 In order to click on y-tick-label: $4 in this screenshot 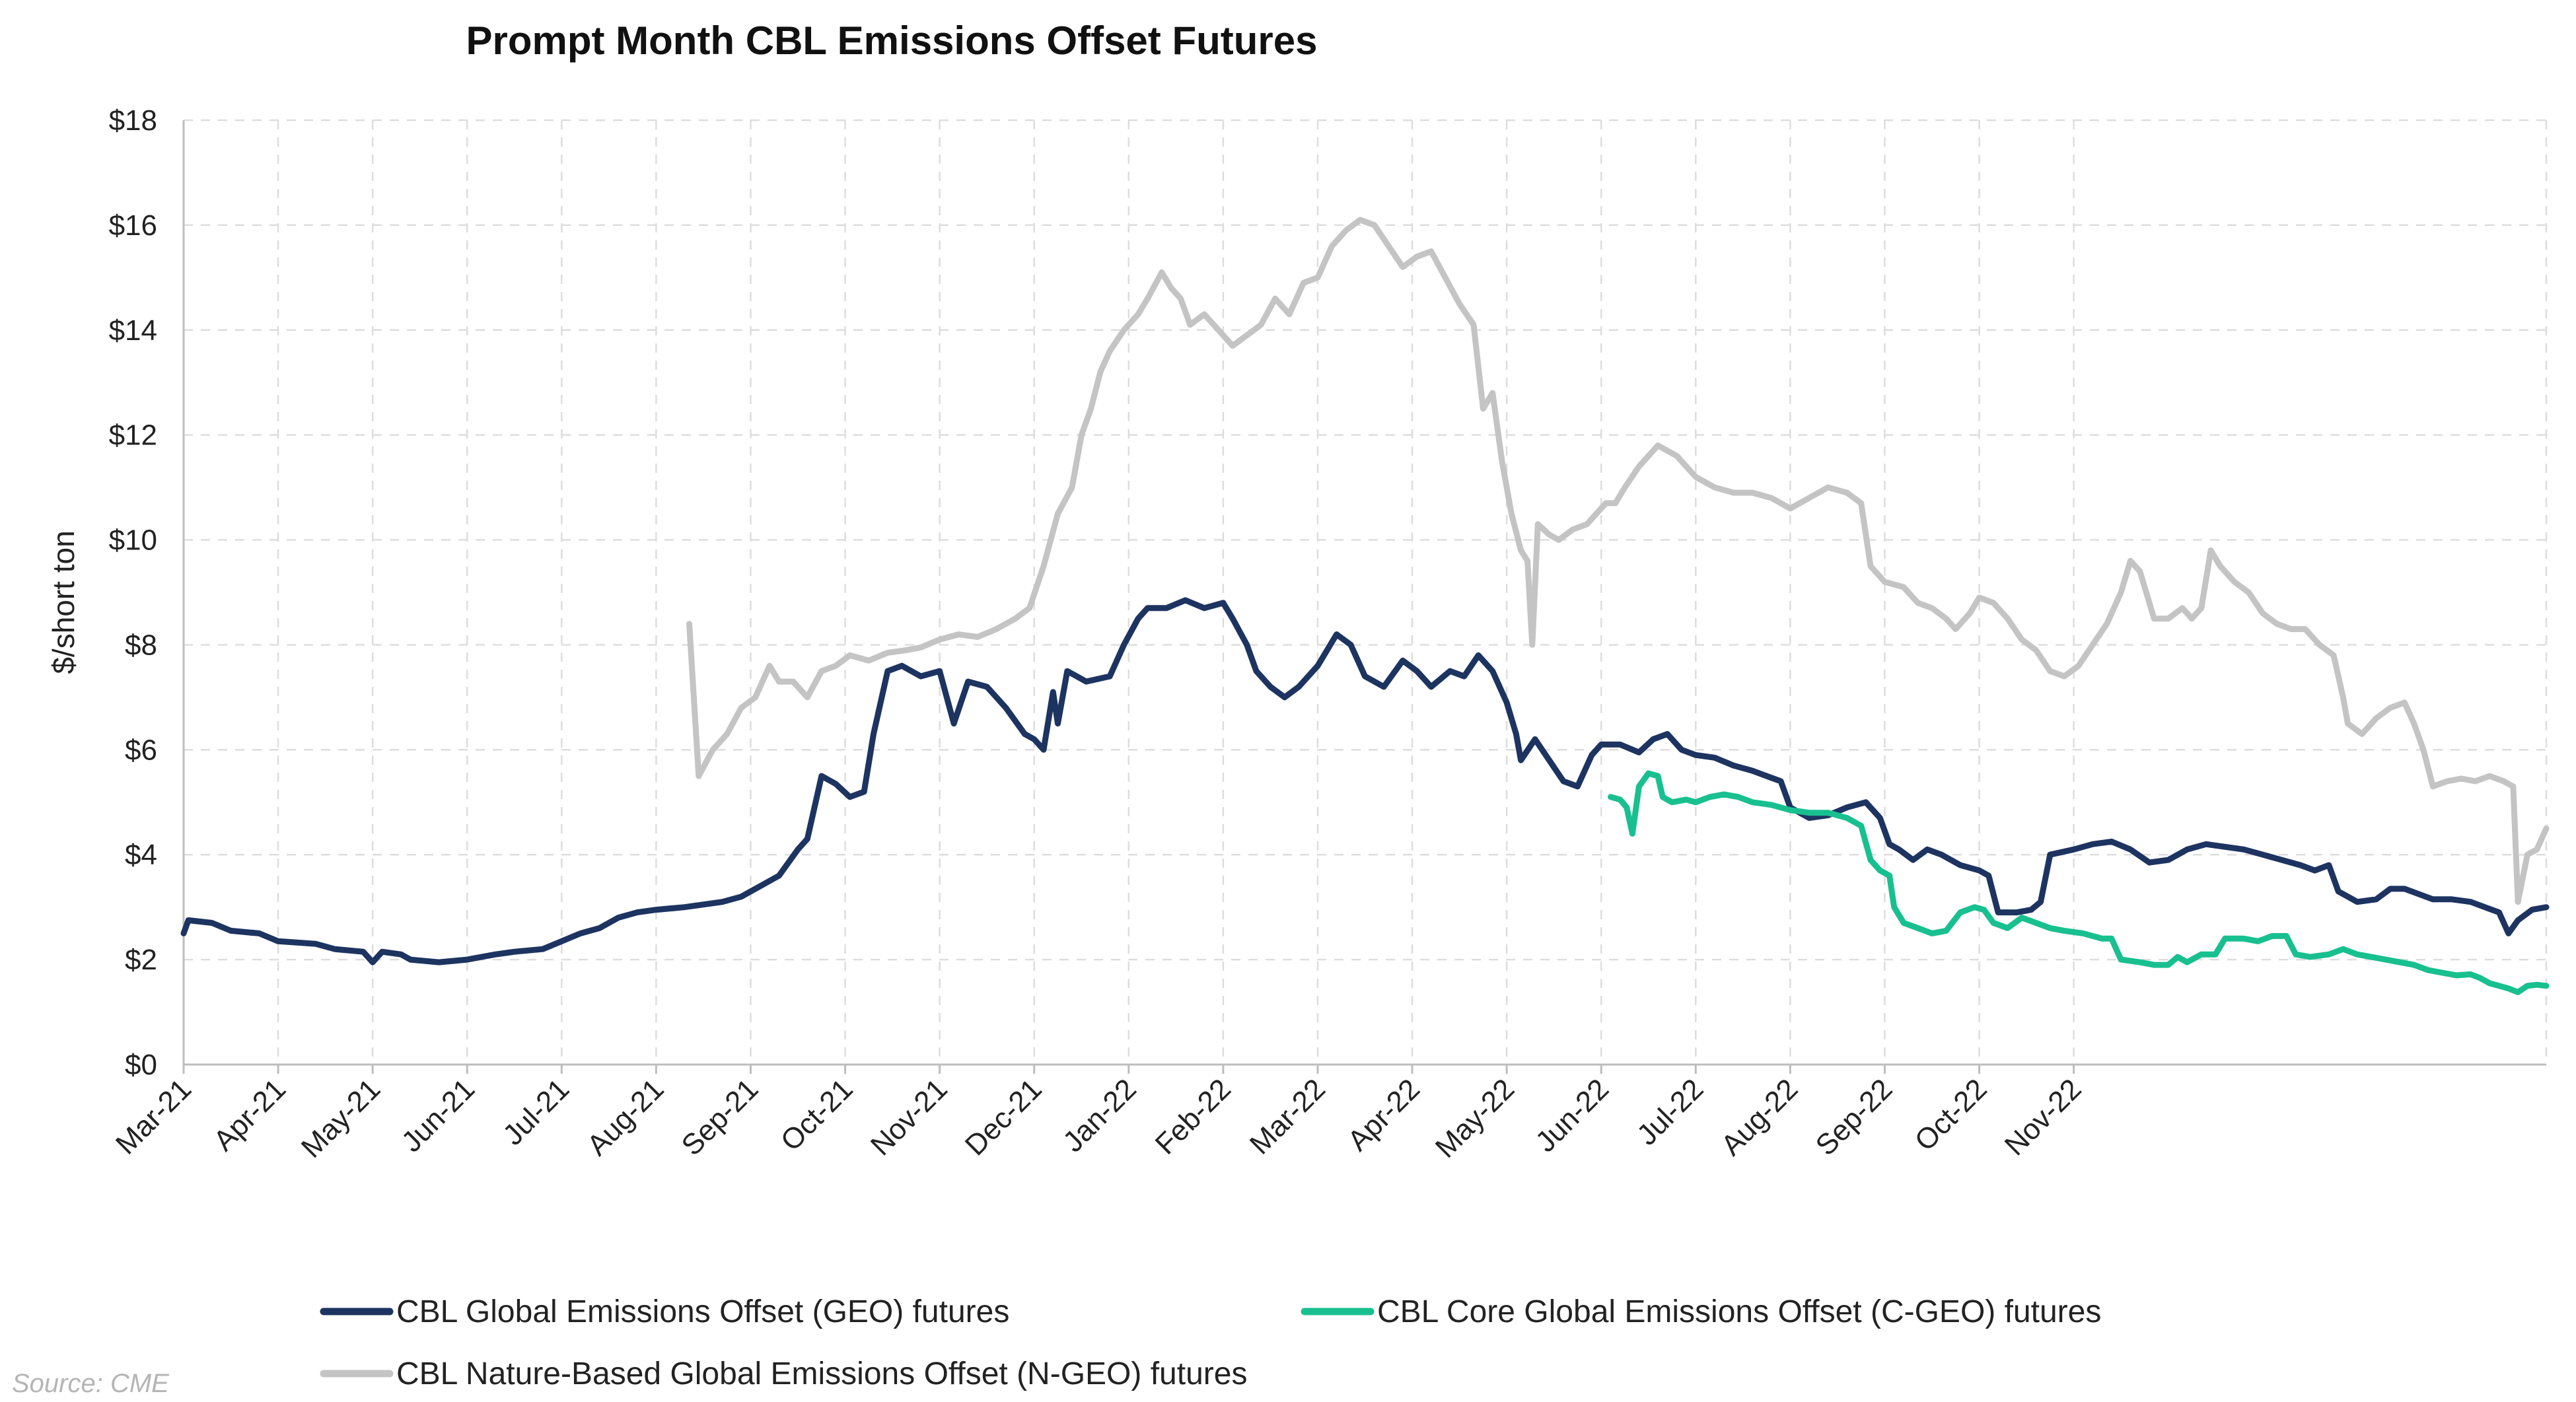, I will do `click(141, 855)`.